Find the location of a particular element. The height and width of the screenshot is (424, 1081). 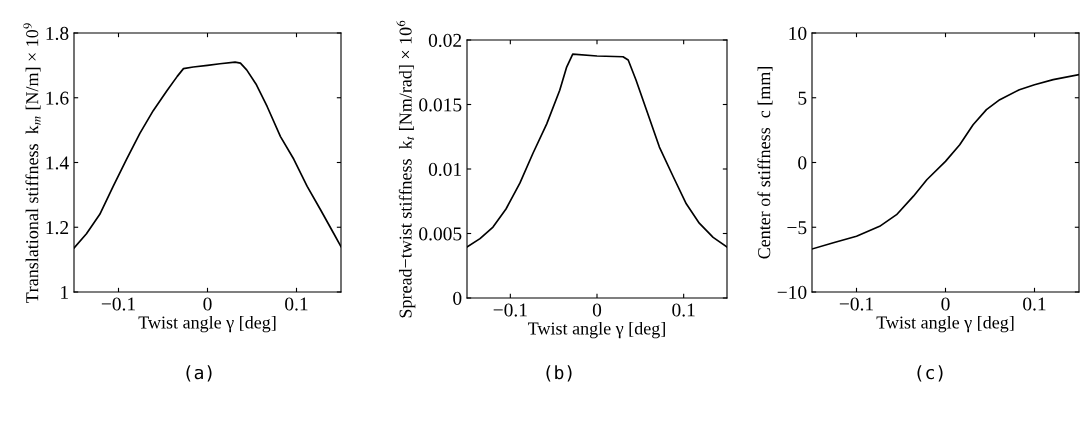

text: (c) is located at coordinates (930, 373).